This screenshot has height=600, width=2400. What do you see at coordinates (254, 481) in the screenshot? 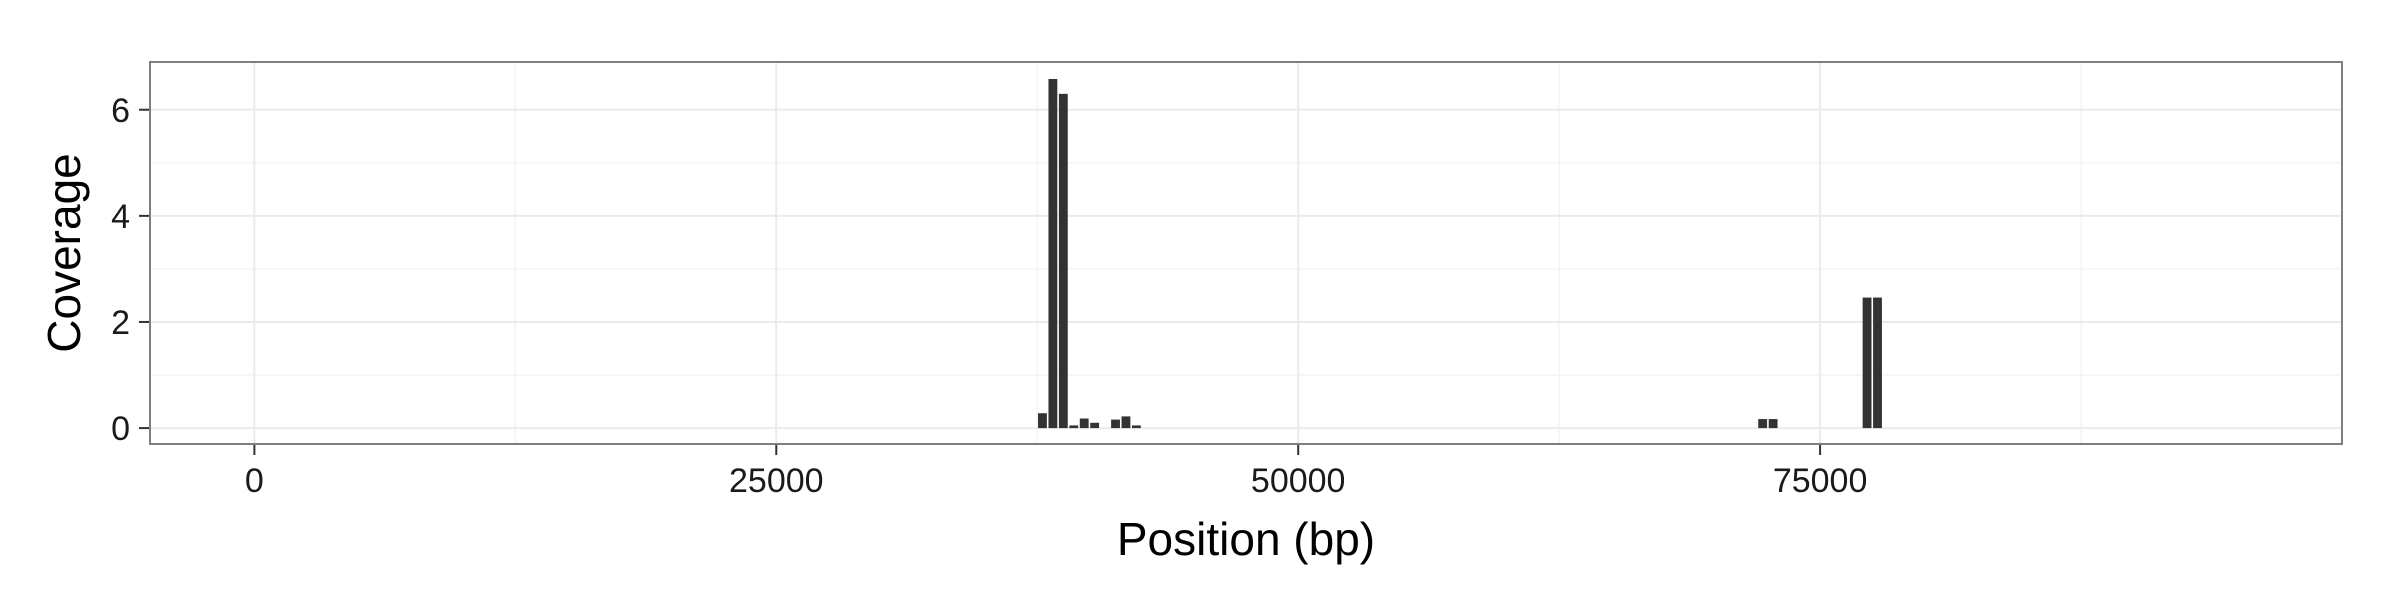
I see `x-tick-label: 0` at bounding box center [254, 481].